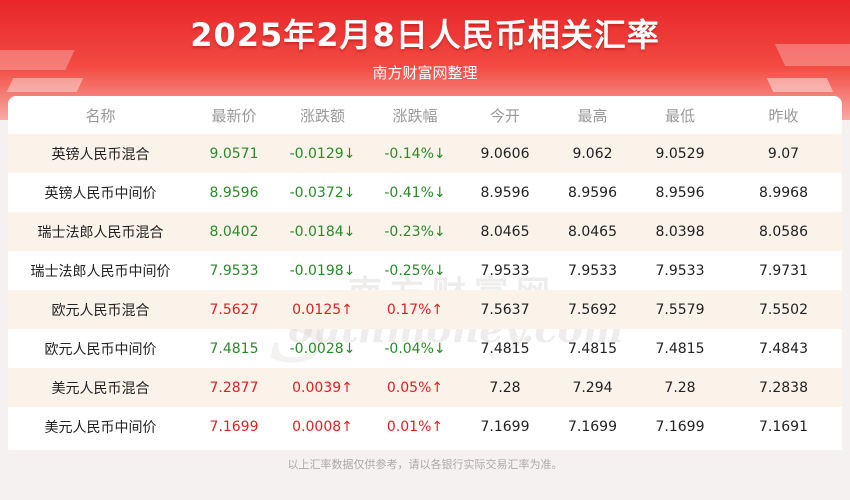 The image size is (850, 500). What do you see at coordinates (234, 231) in the screenshot?
I see `latest-price: 8.0402` at bounding box center [234, 231].